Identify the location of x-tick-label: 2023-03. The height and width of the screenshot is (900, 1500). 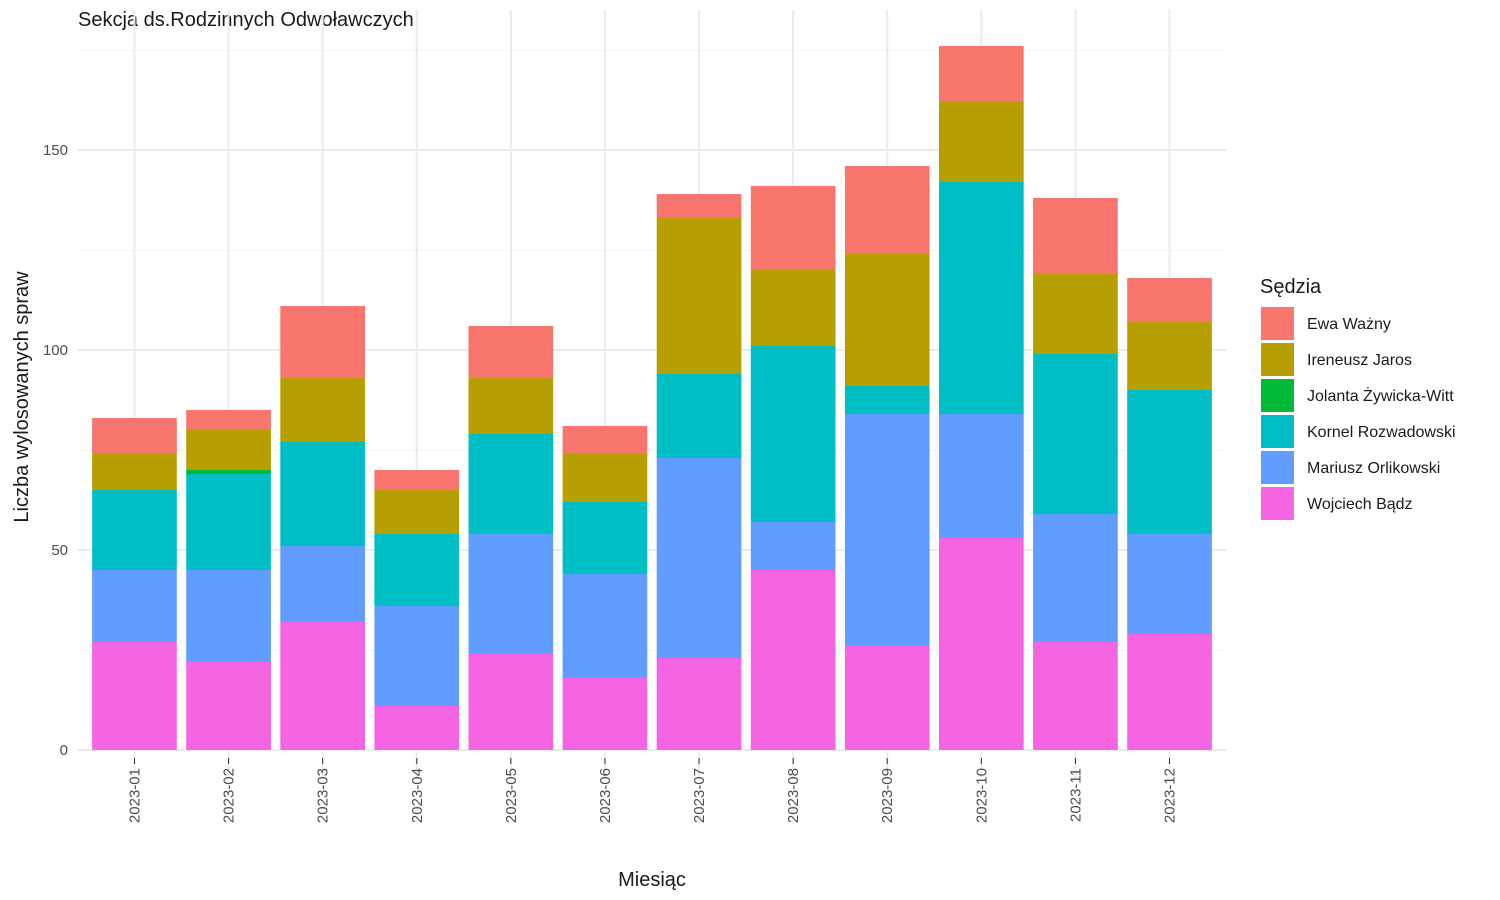
(323, 795).